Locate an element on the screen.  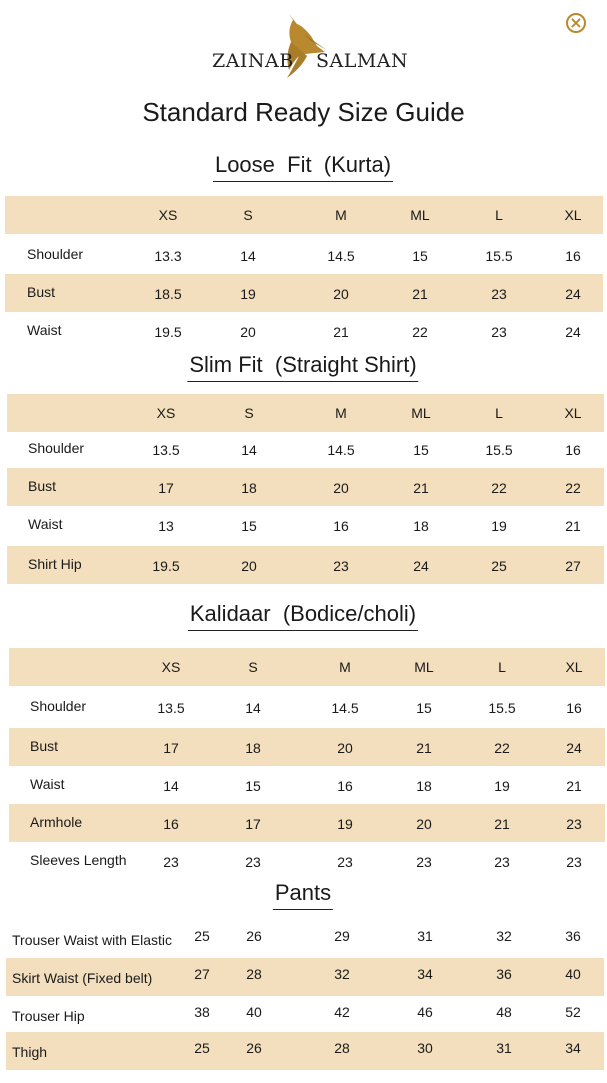
value-cell: 38 is located at coordinates (202, 1012).